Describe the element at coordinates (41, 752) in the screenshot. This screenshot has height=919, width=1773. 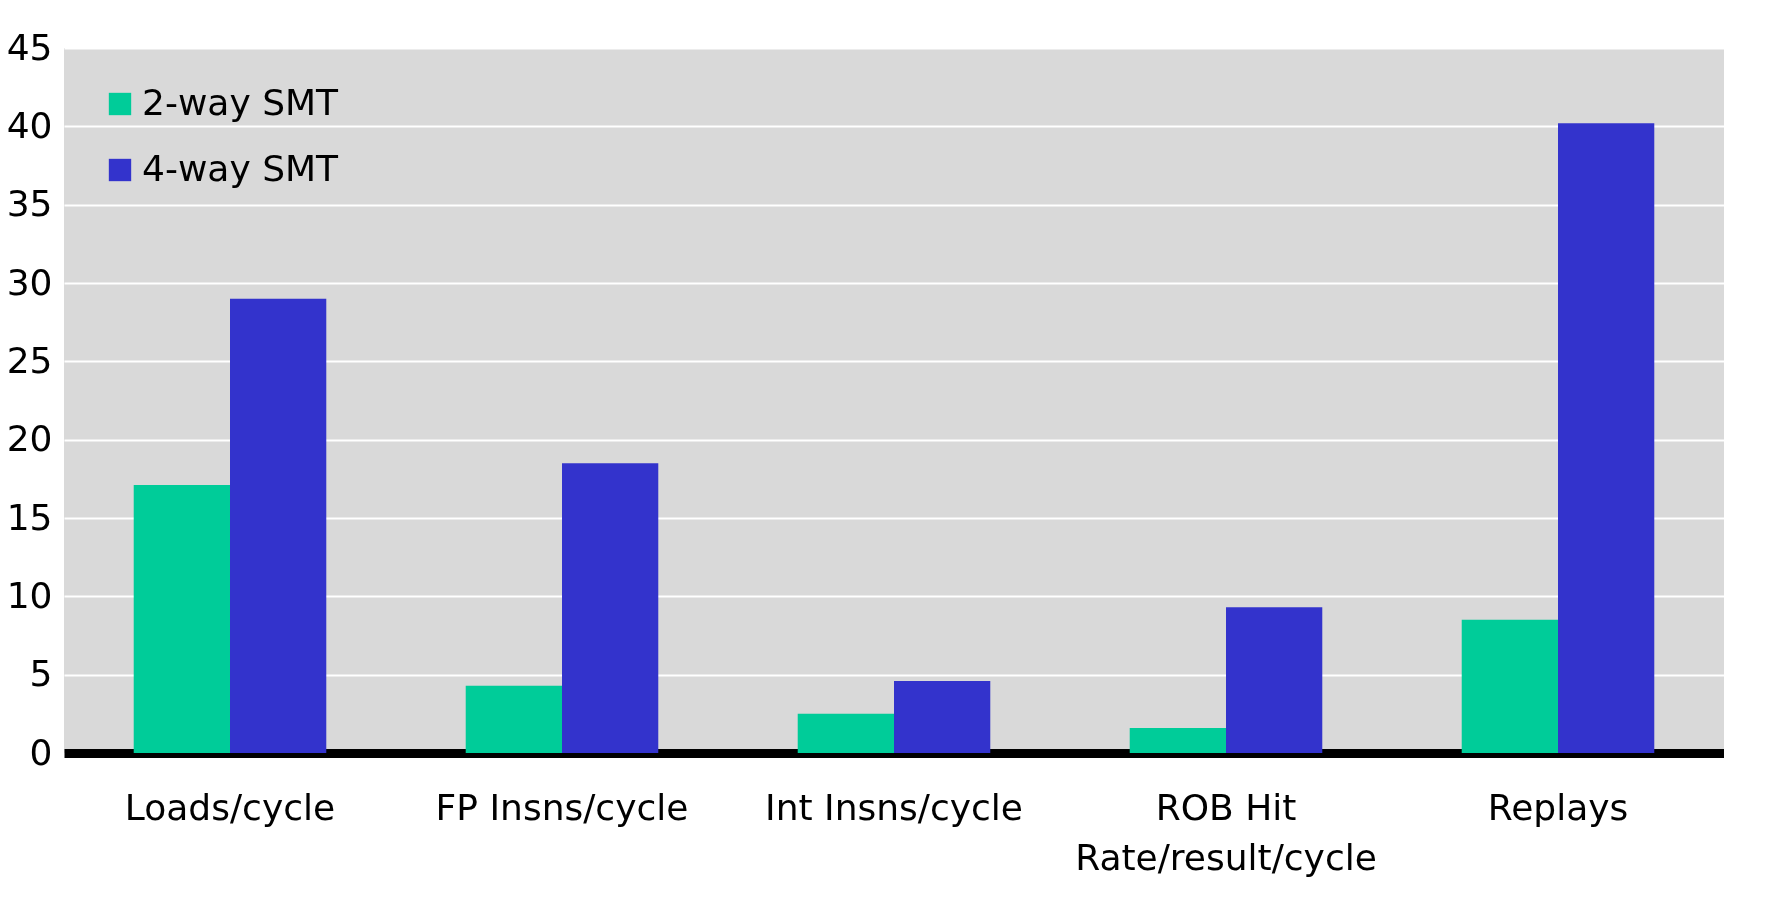
I see `y-tick-label: 0` at that location.